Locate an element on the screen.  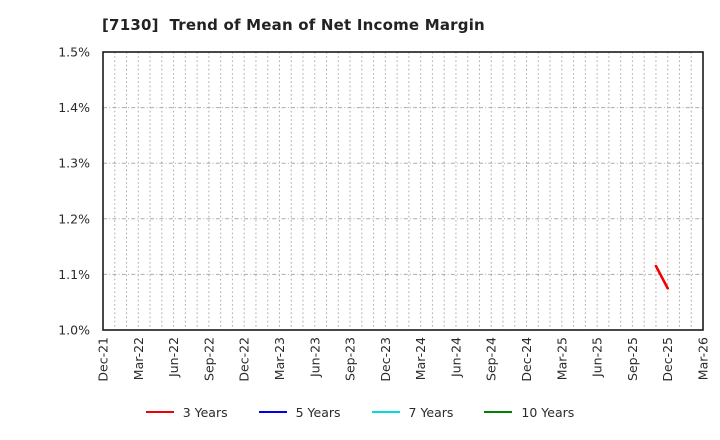
x-tick-label: Dec-22 is located at coordinates (244, 359).